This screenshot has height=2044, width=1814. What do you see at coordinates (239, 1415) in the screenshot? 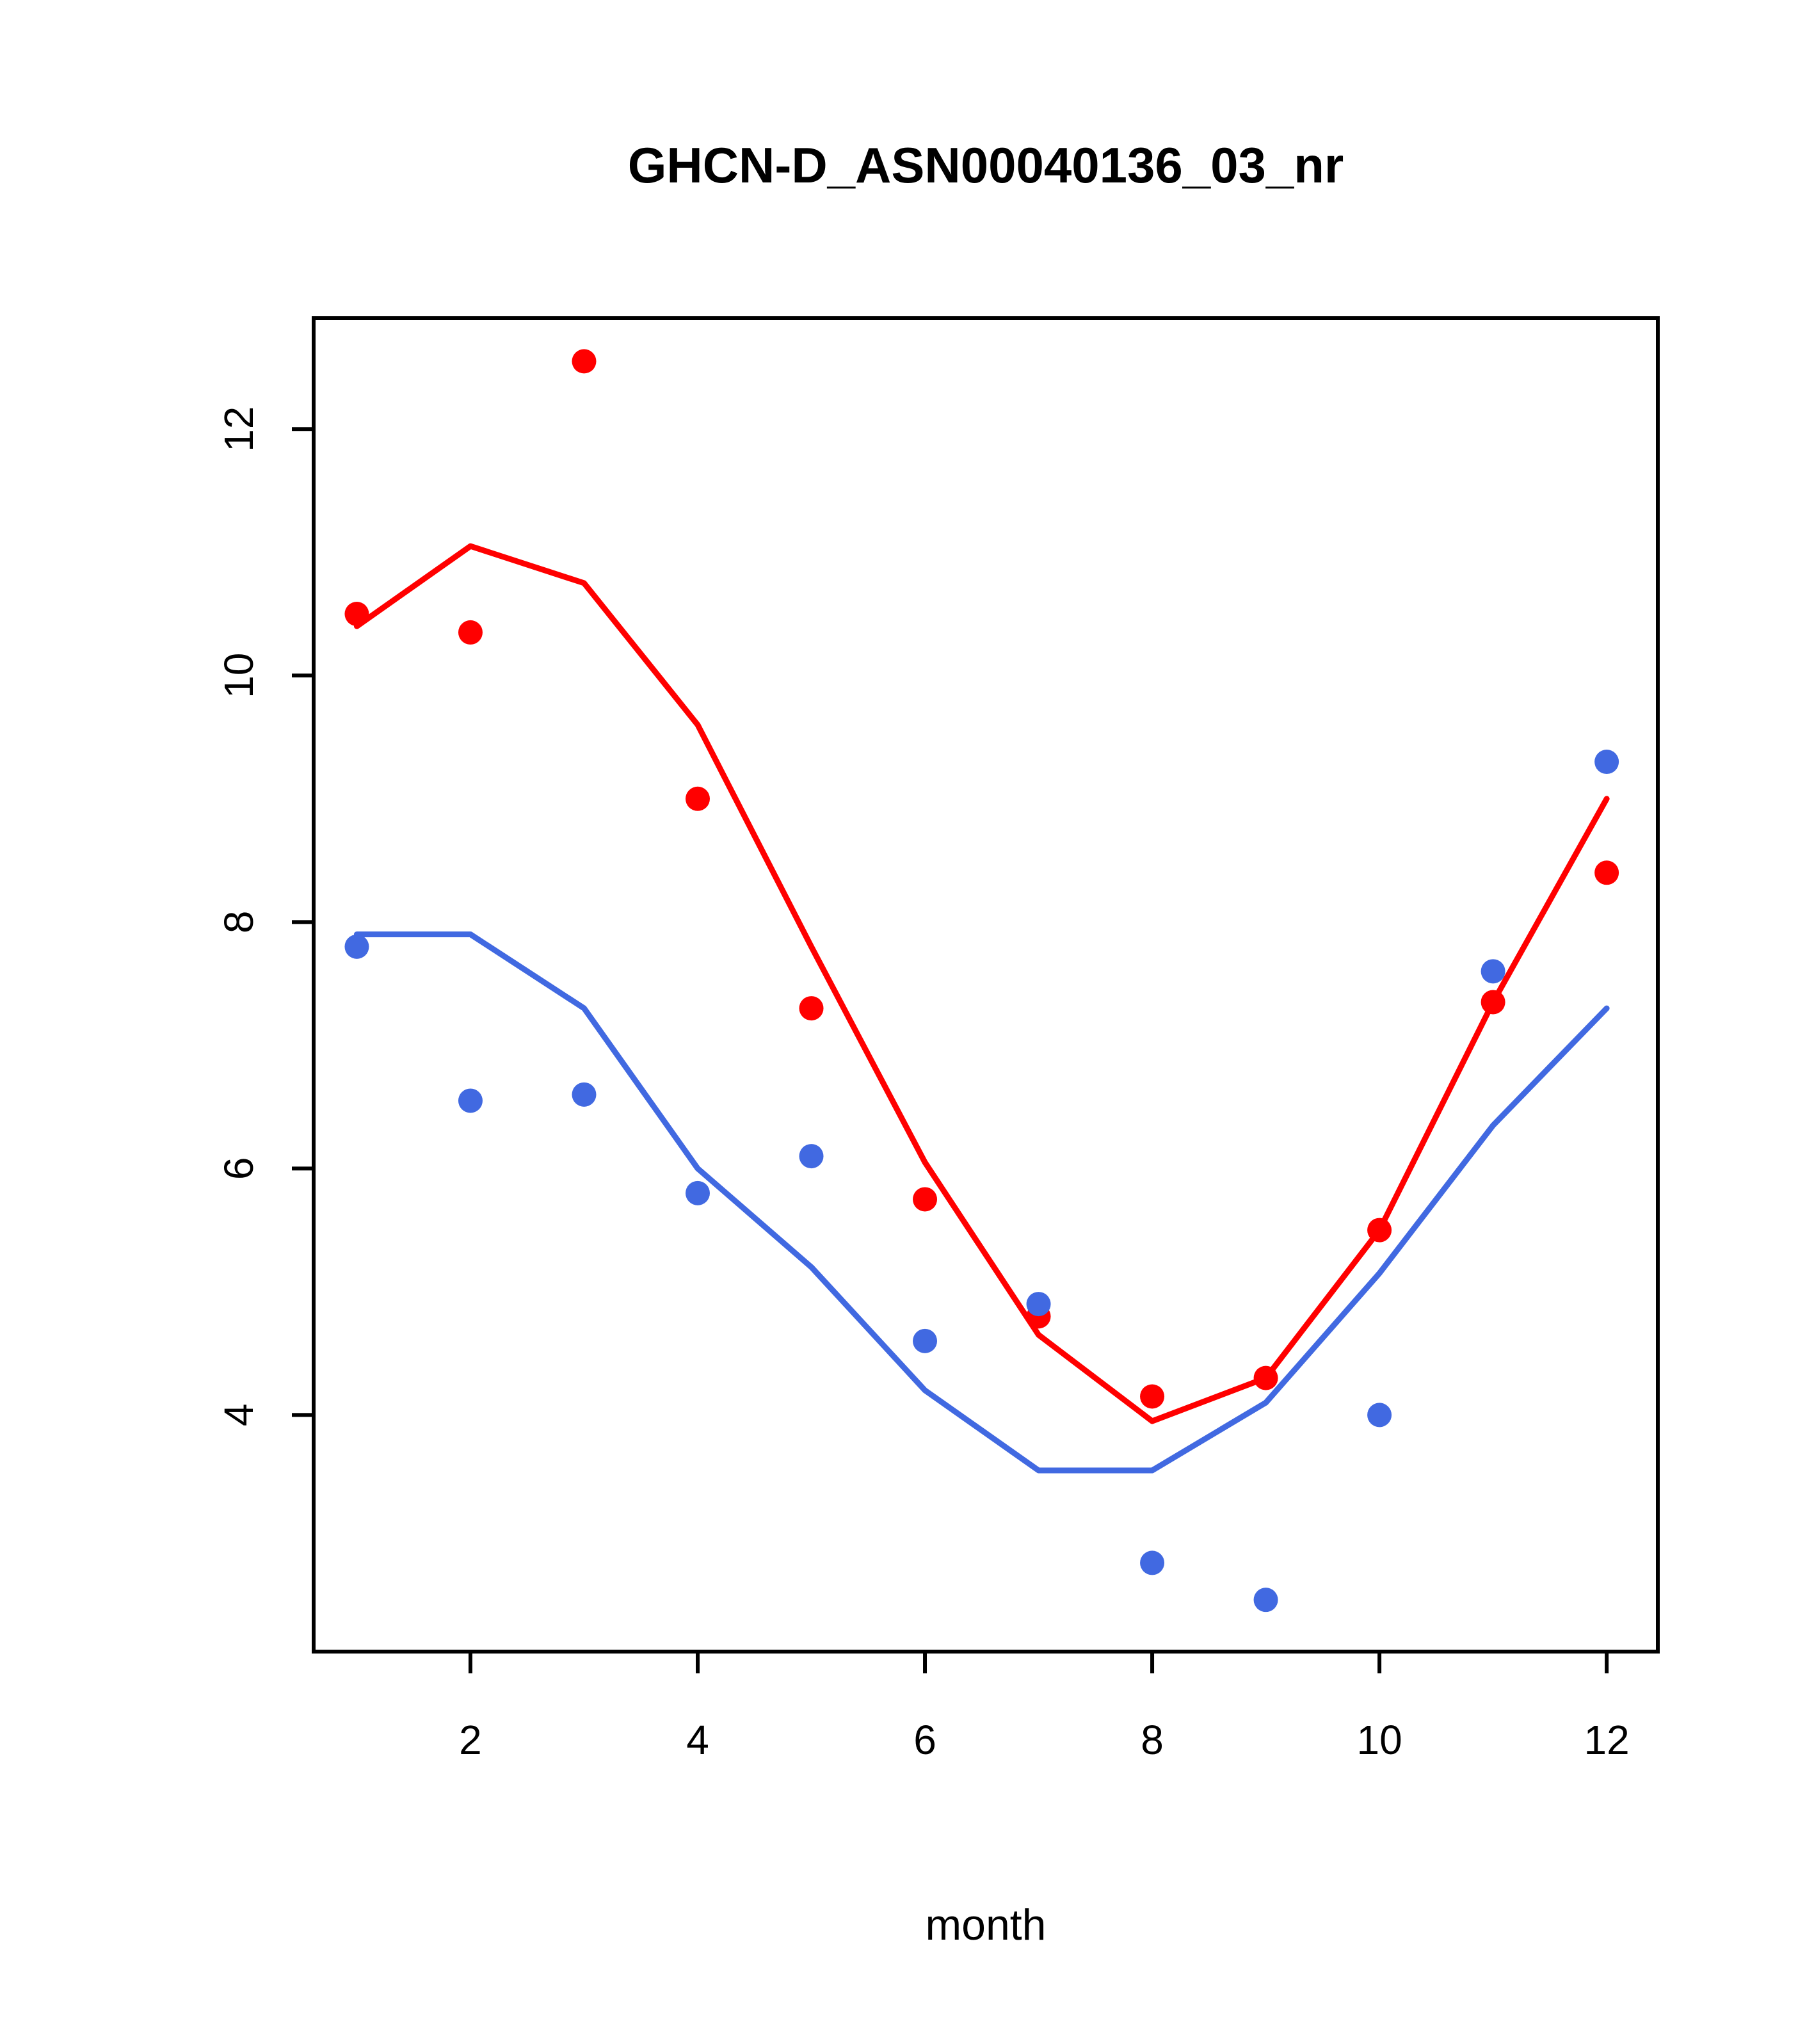
I see `y-tick-label: 4` at bounding box center [239, 1415].